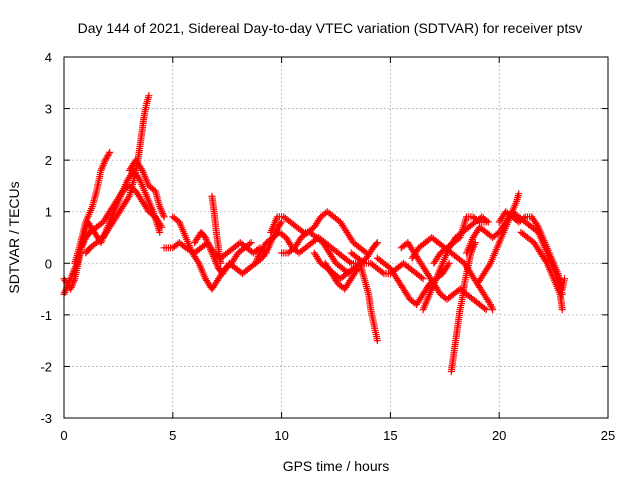 This screenshot has width=640, height=480. Describe the element at coordinates (46, 418) in the screenshot. I see `y-tick-label: -3` at that location.